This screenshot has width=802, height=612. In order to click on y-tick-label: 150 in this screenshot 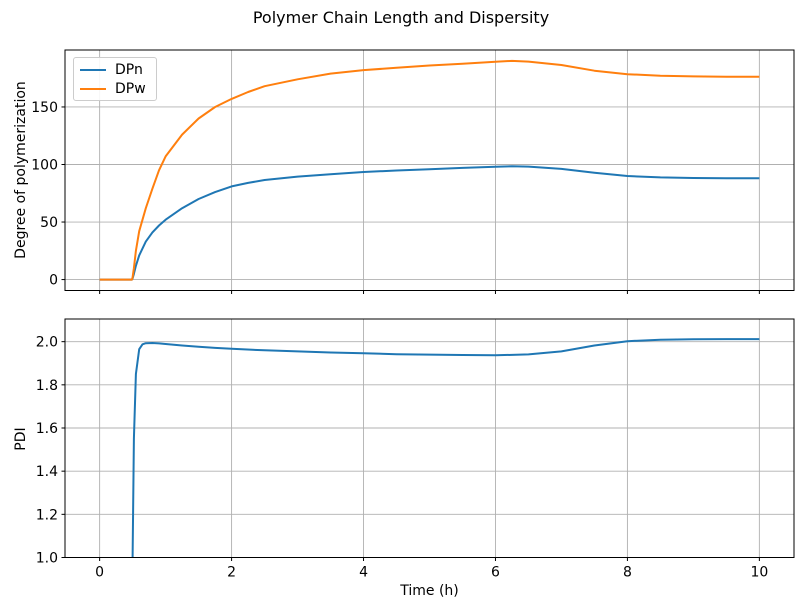, I will do `click(44, 108)`.